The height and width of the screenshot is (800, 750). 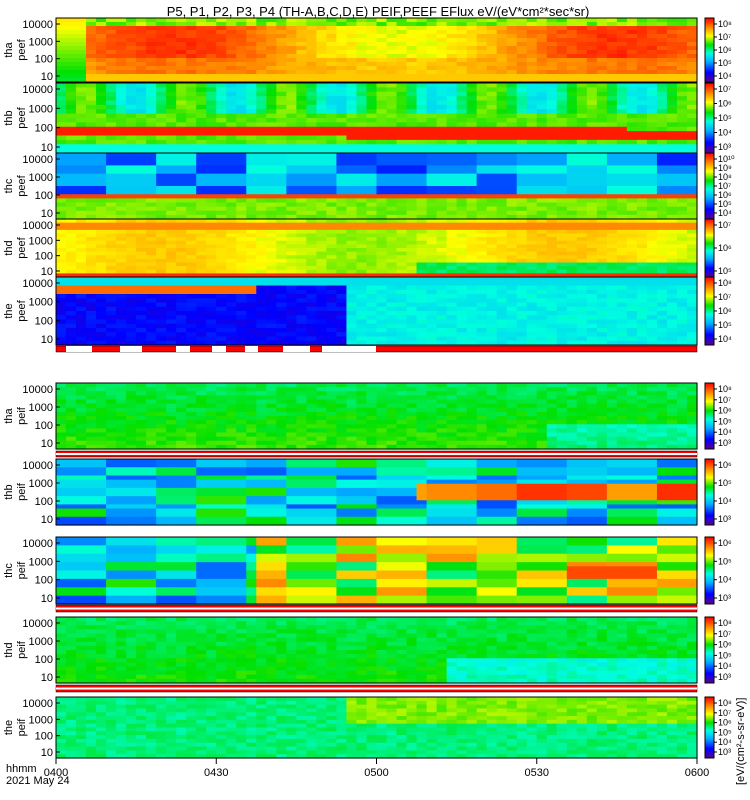 What do you see at coordinates (22, 49) in the screenshot?
I see `panel-label-product: peef` at bounding box center [22, 49].